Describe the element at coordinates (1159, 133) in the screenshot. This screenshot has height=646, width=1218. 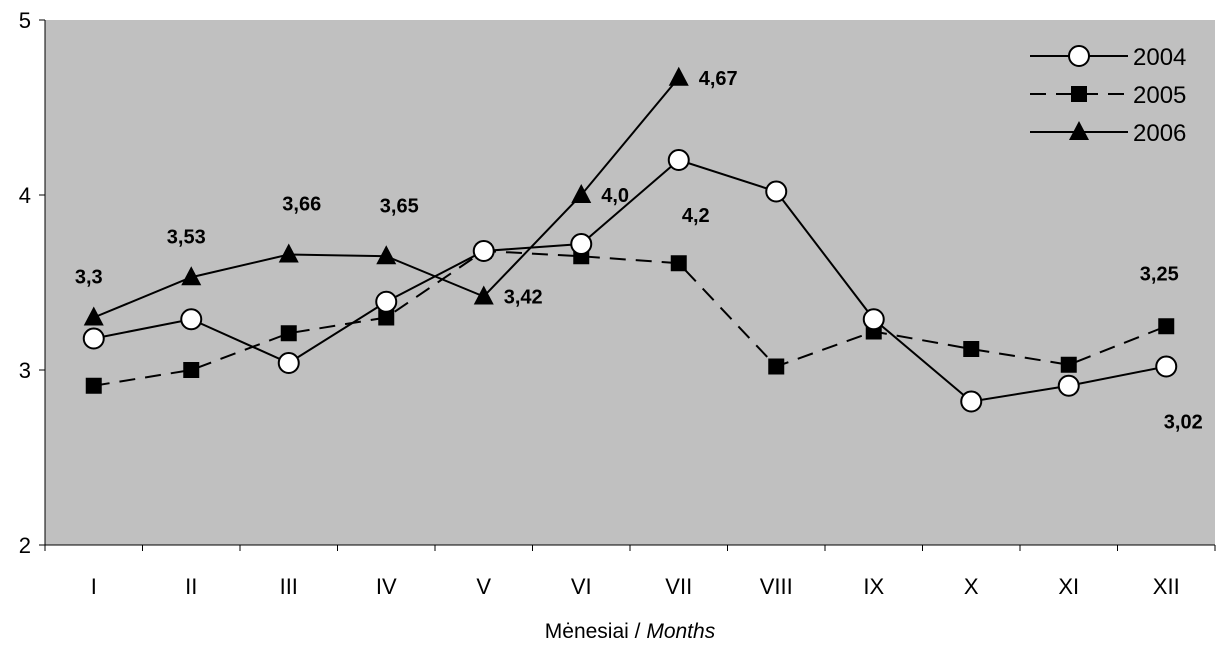
I see `legend-label: 2006` at that location.